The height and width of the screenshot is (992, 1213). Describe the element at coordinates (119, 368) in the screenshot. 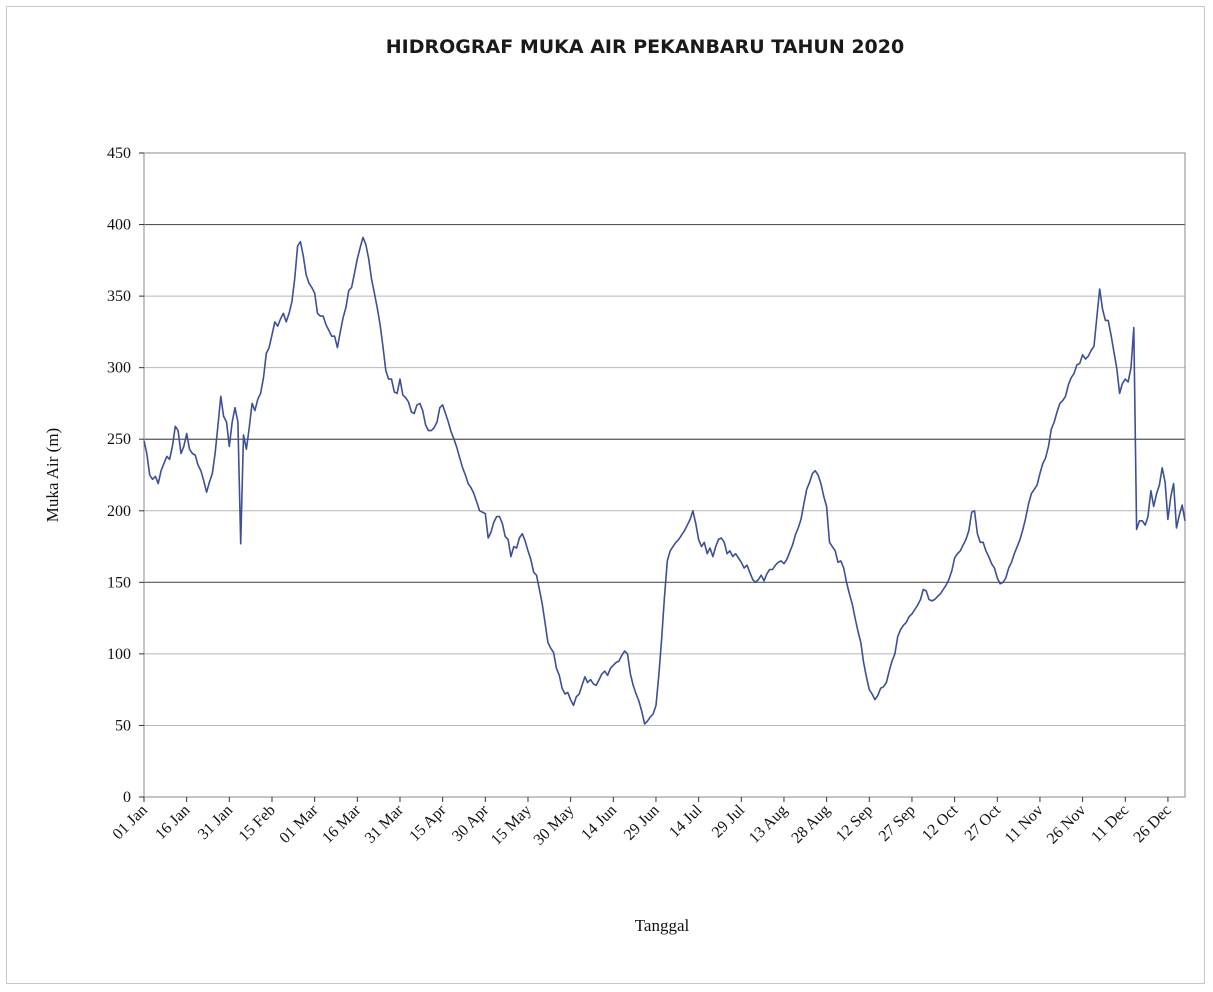

I see `y-tick-label: 300` at that location.